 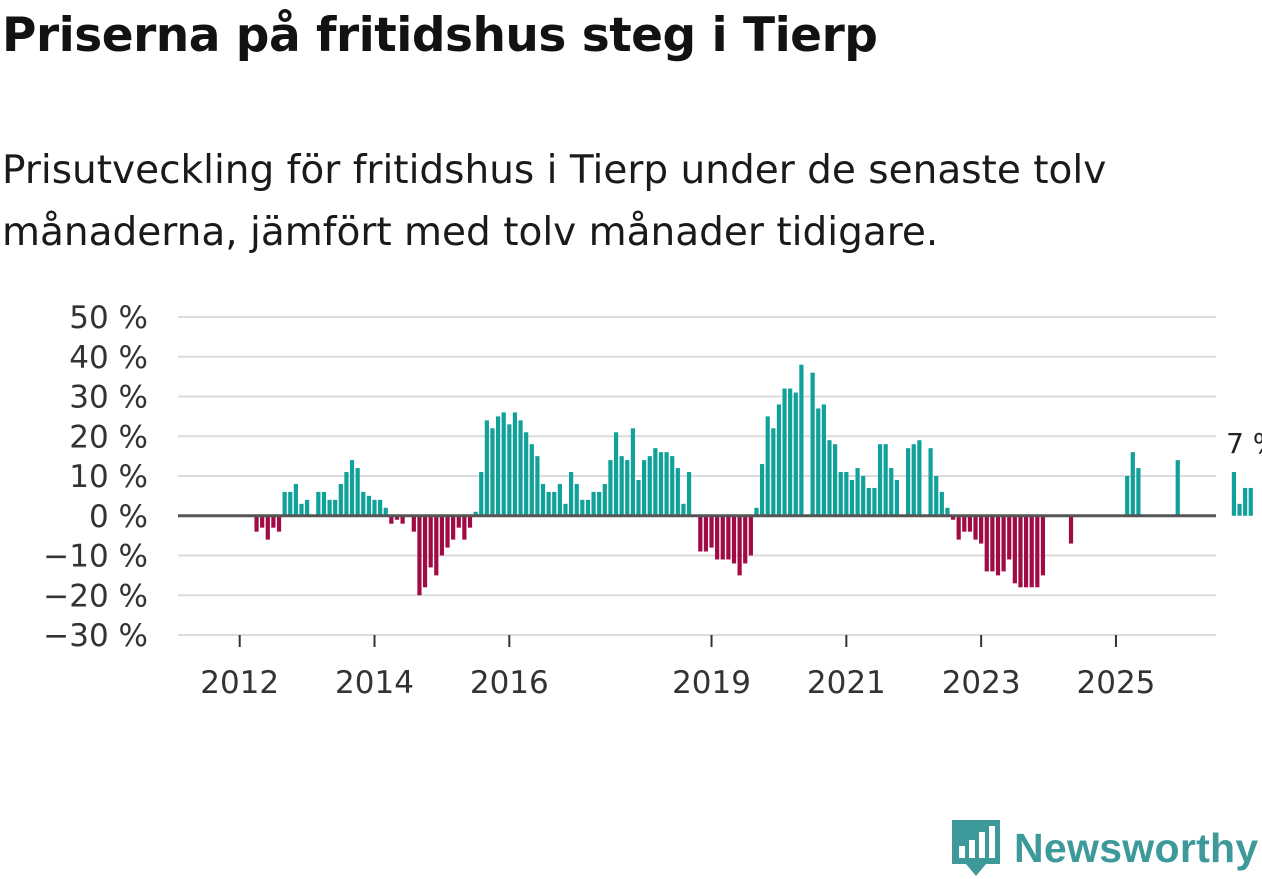 I want to click on y-tick-label: −10 %, so click(x=95, y=557).